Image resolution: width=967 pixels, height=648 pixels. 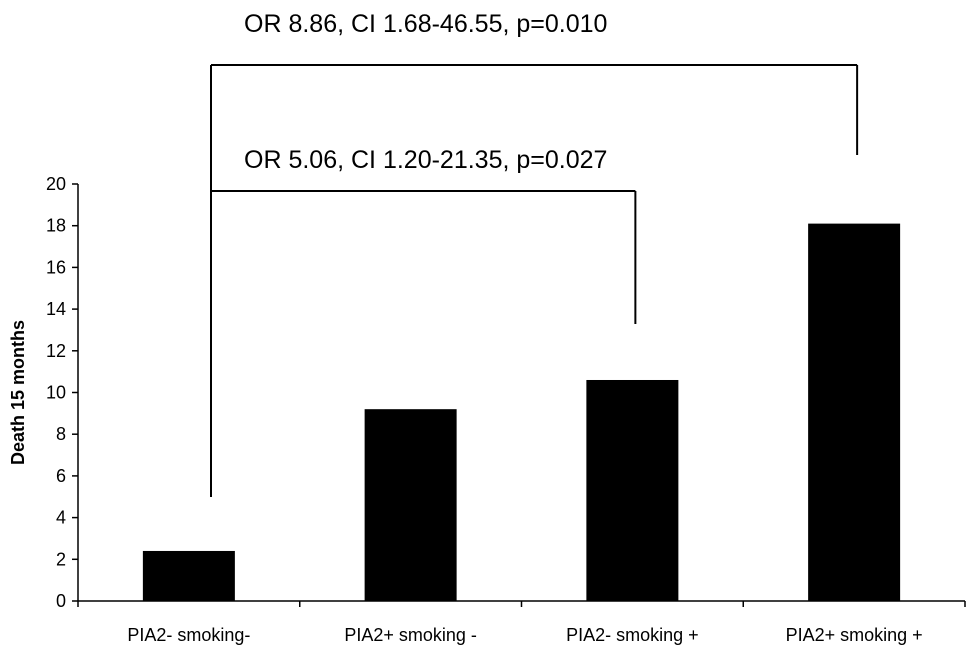 I want to click on y-tick-label: 0, so click(x=61, y=601).